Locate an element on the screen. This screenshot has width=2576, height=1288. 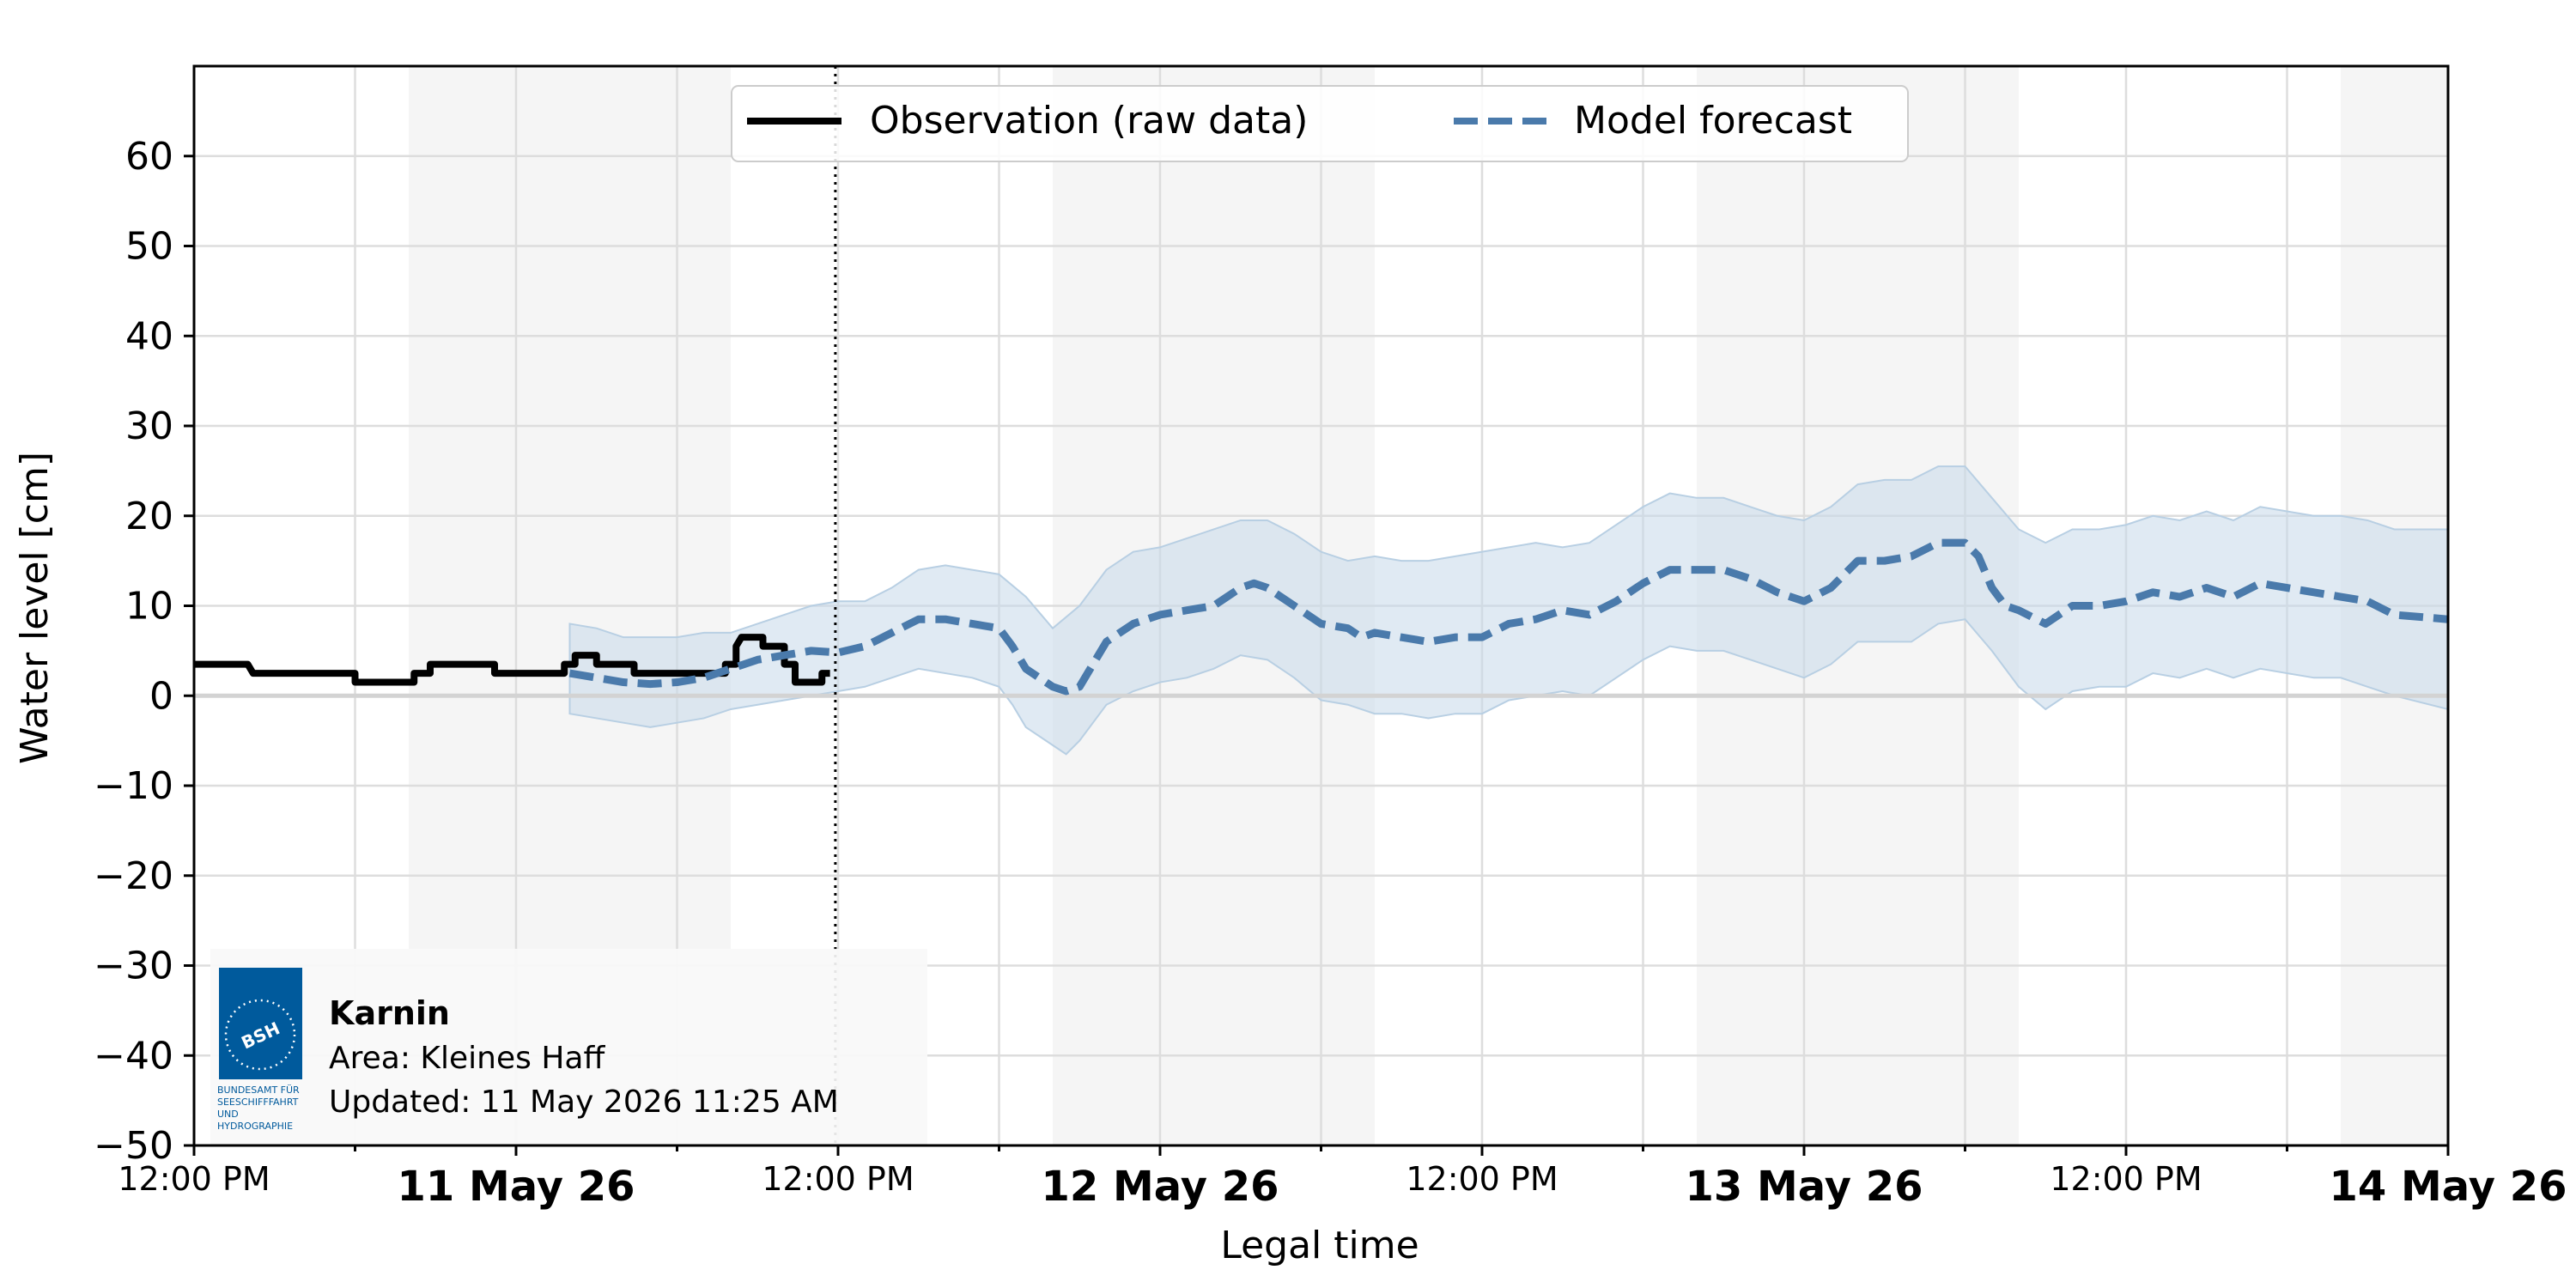
y-tick-label: −30 is located at coordinates (133, 966).